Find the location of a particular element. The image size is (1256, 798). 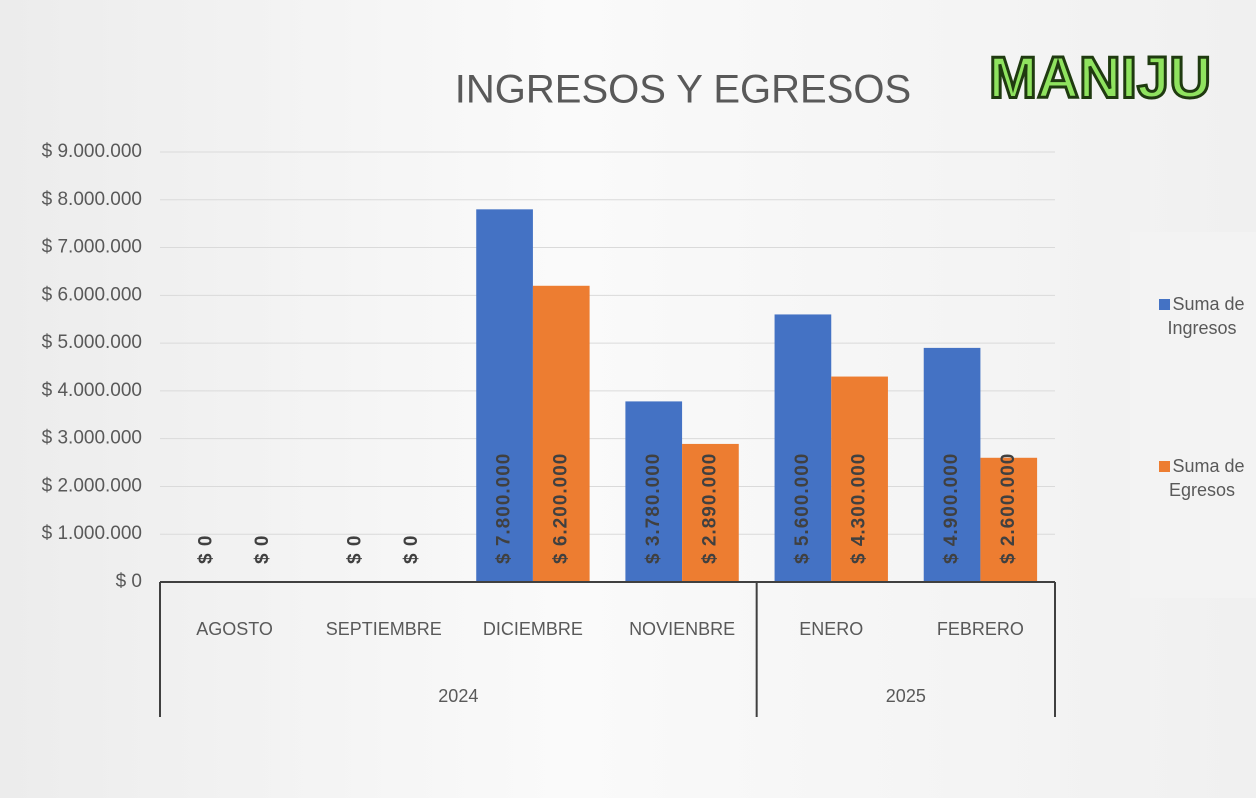

legend-item: Suma de Egresos is located at coordinates (1202, 478).